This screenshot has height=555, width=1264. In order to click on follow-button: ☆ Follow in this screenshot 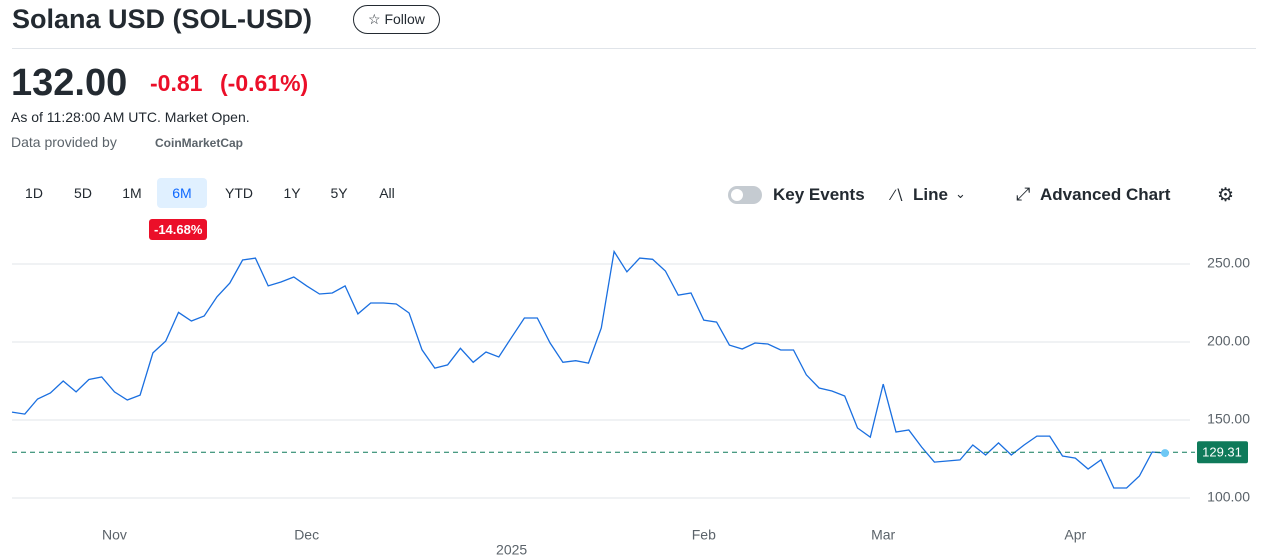, I will do `click(396, 19)`.